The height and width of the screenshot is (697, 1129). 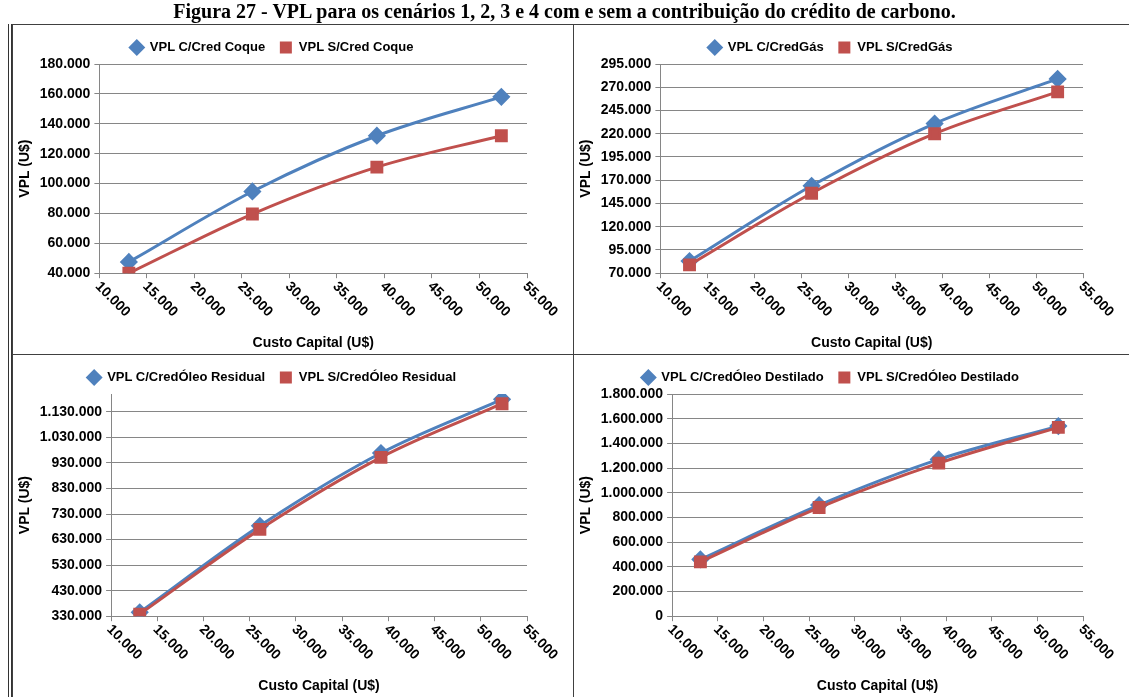 What do you see at coordinates (626, 86) in the screenshot?
I see `y-tick-label: 270.000` at bounding box center [626, 86].